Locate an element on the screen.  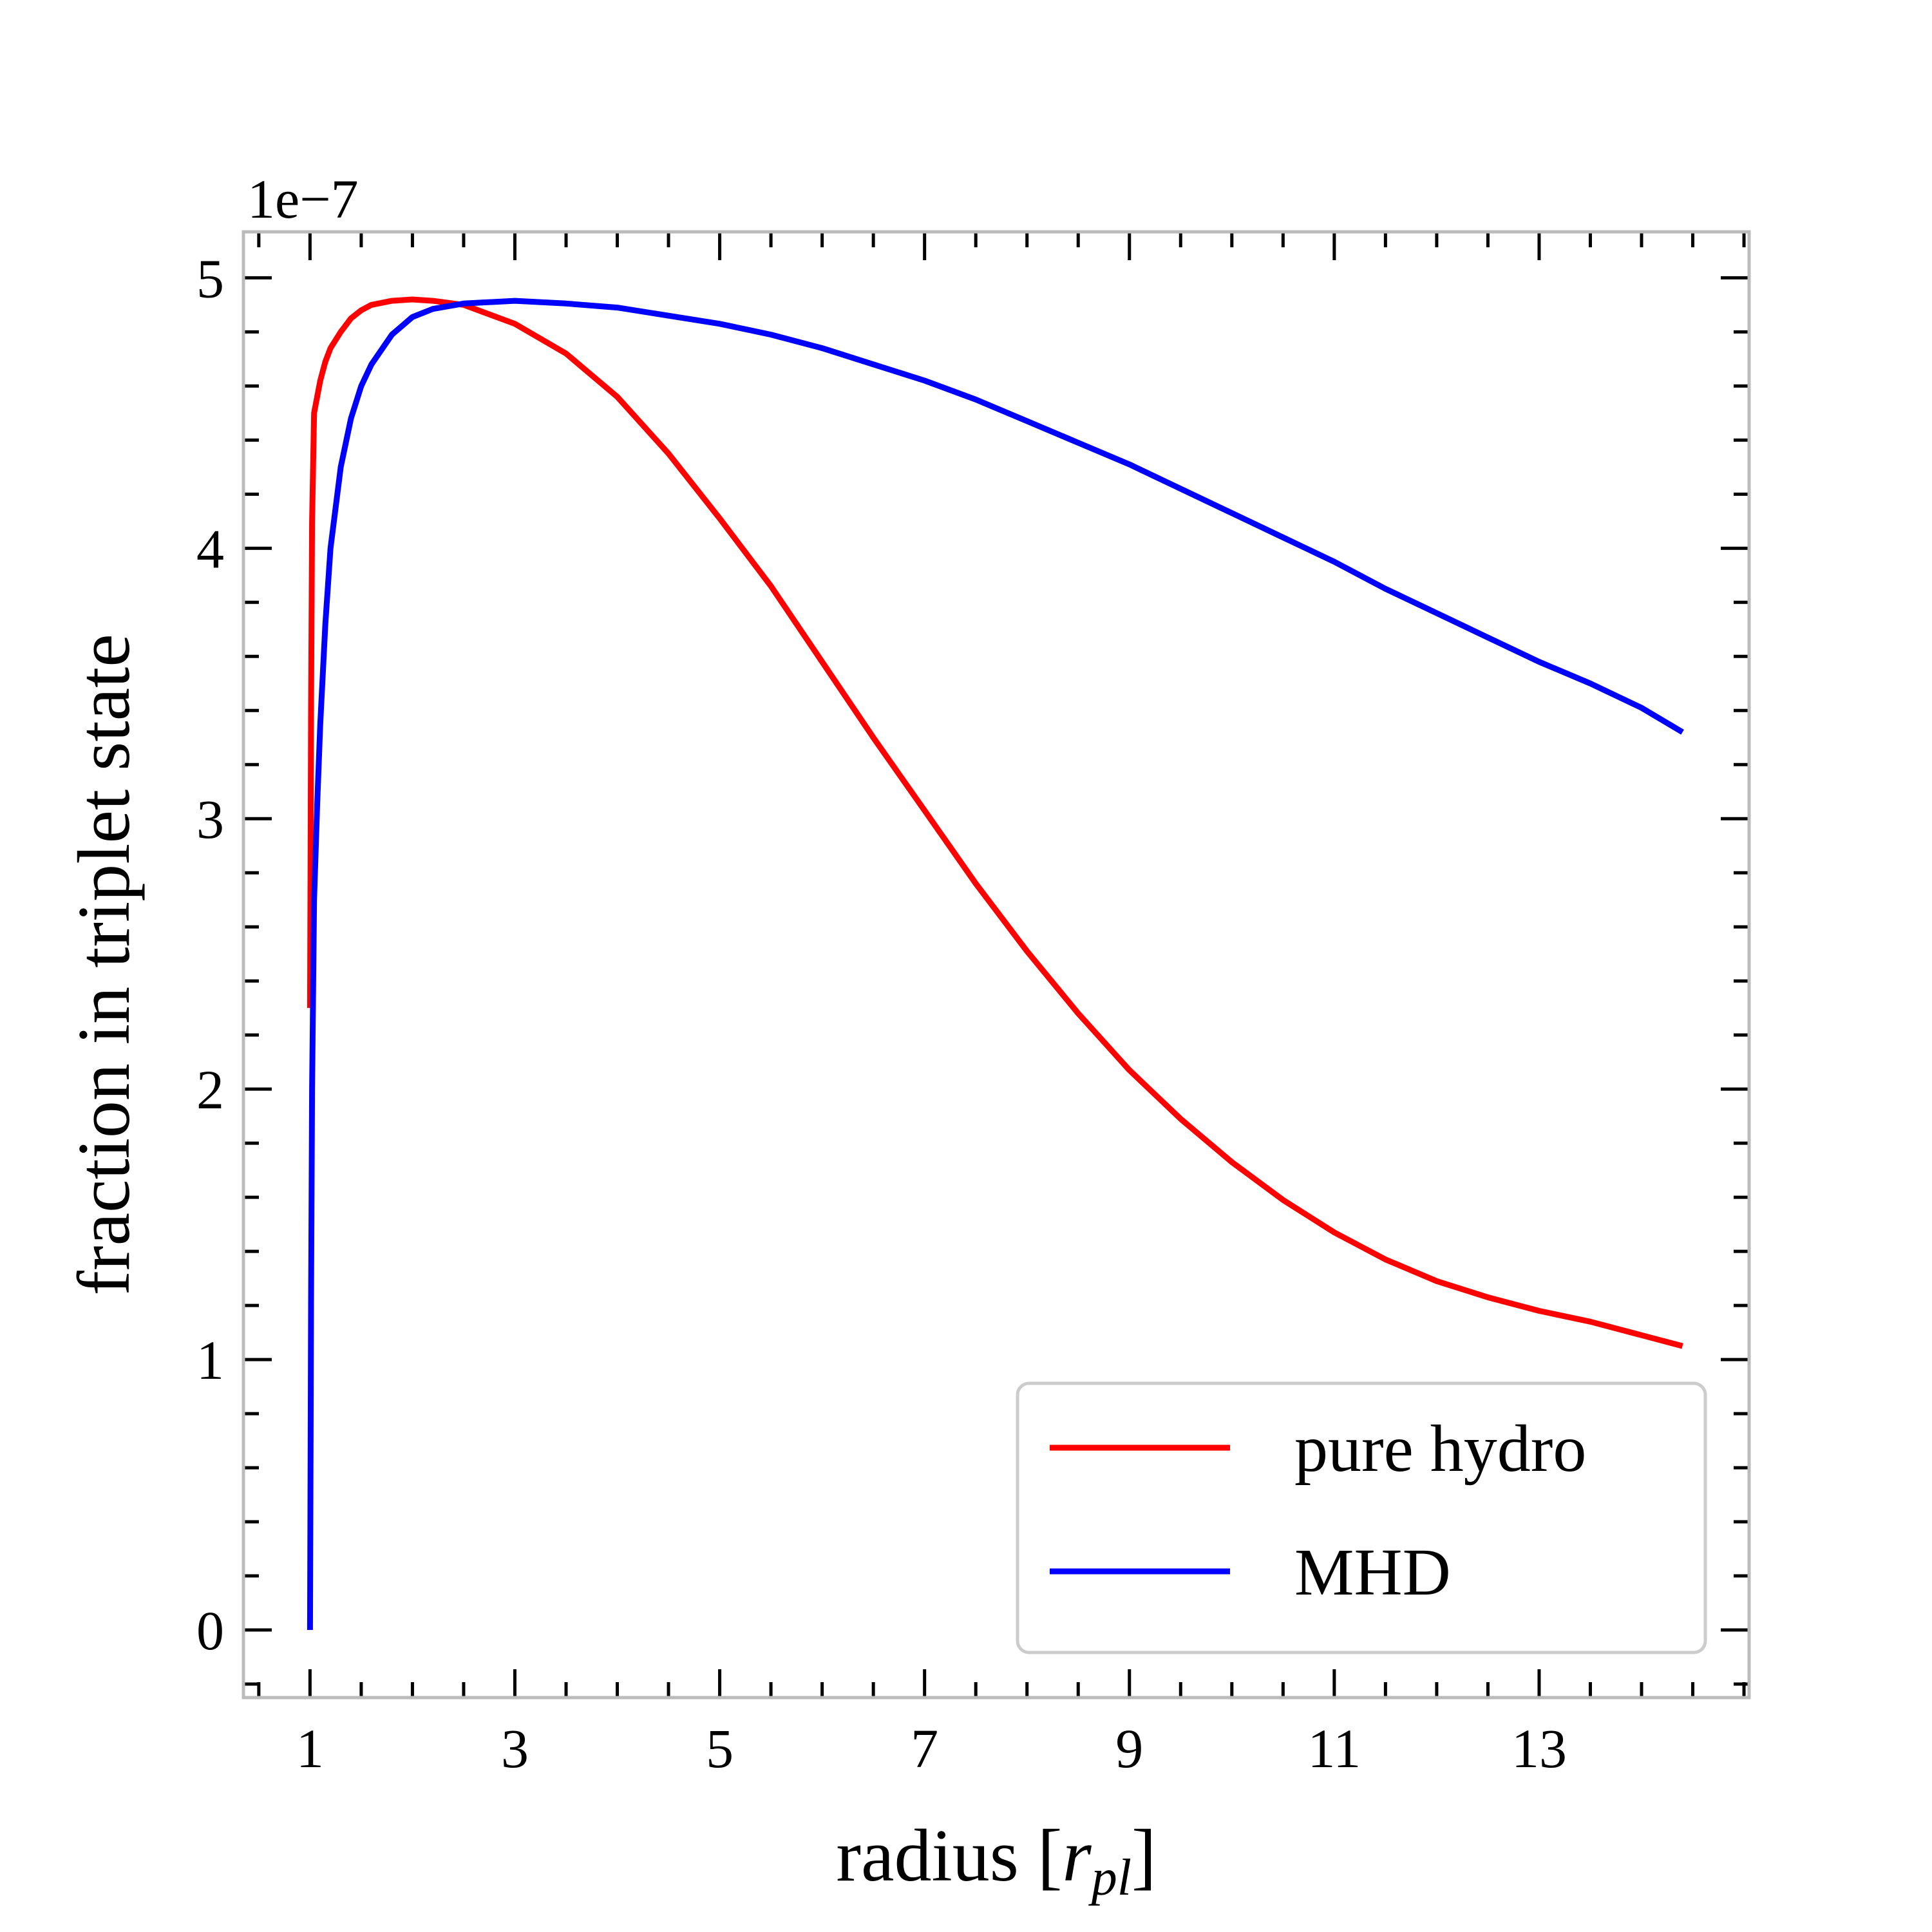
x-tick-label: 9 is located at coordinates (1129, 1748).